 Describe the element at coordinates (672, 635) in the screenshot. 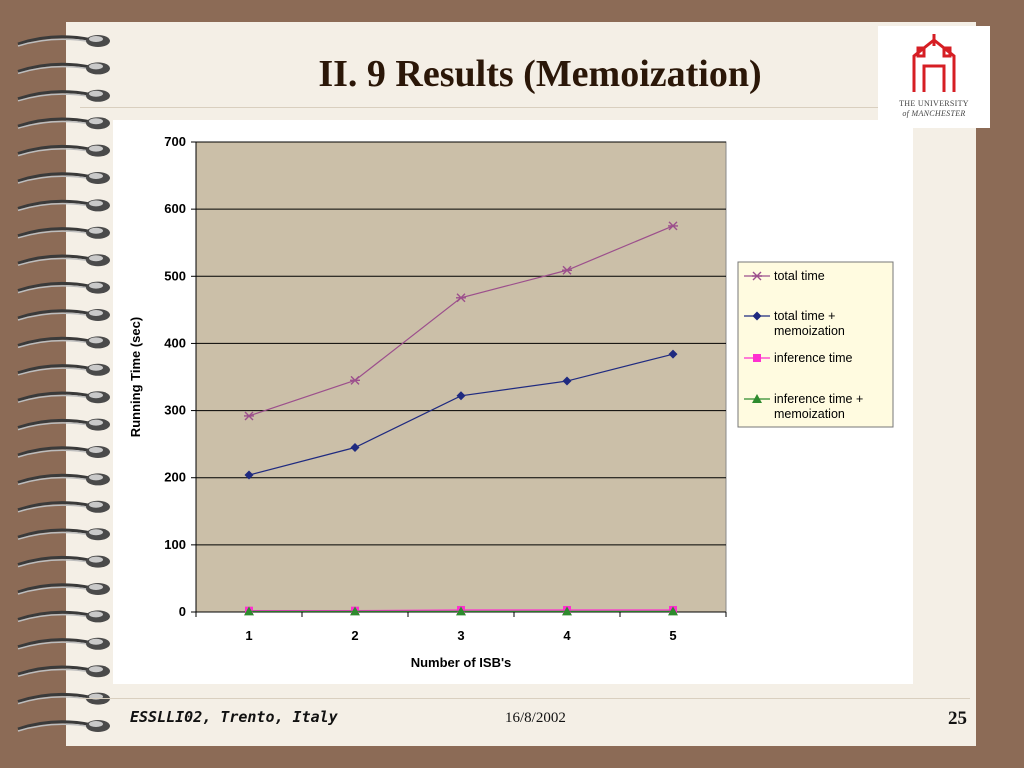

I see `x-tick-label: 5` at that location.